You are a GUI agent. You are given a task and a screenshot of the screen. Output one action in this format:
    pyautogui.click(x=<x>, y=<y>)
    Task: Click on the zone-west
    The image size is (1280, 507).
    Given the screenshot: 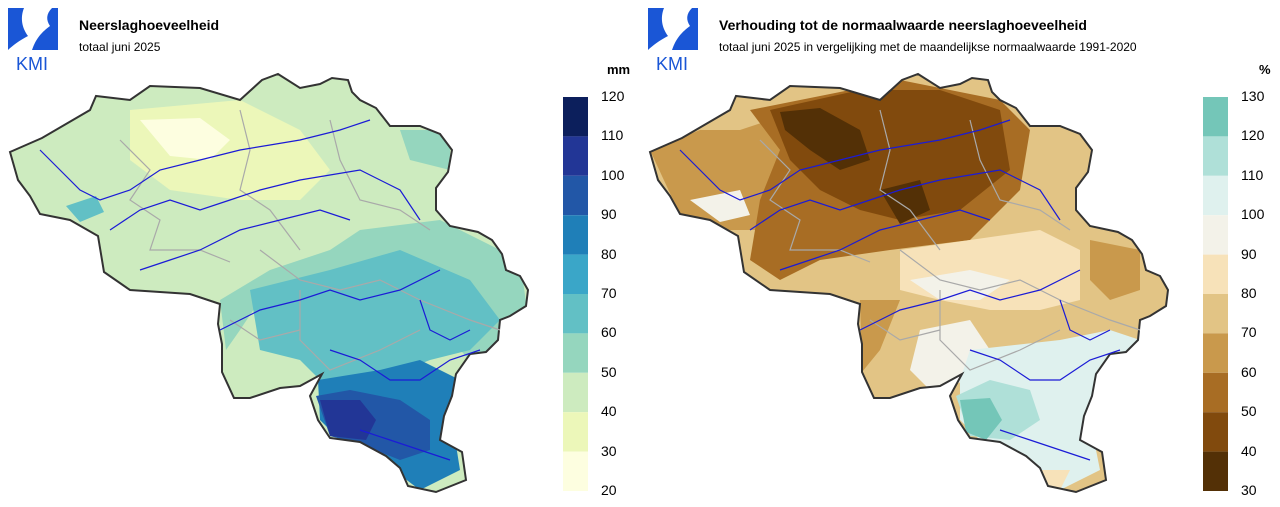 What is the action you would take?
    pyautogui.click(x=85, y=209)
    